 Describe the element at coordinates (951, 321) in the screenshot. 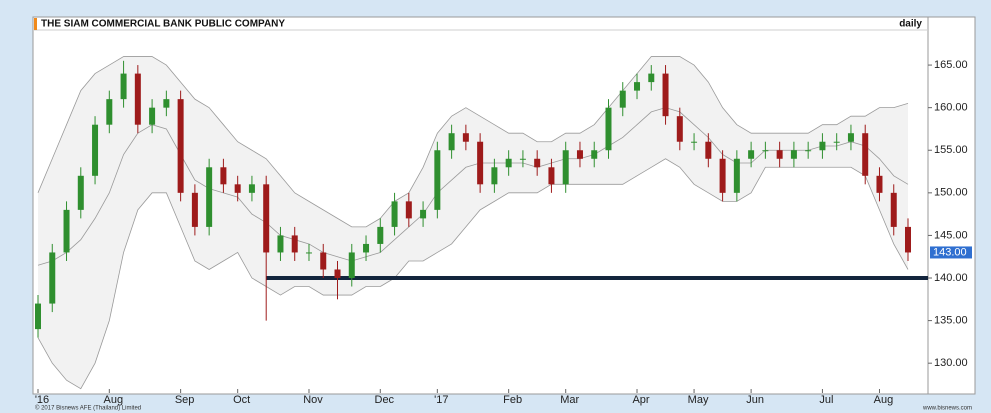

I see `y-tick-label: 135.00` at that location.